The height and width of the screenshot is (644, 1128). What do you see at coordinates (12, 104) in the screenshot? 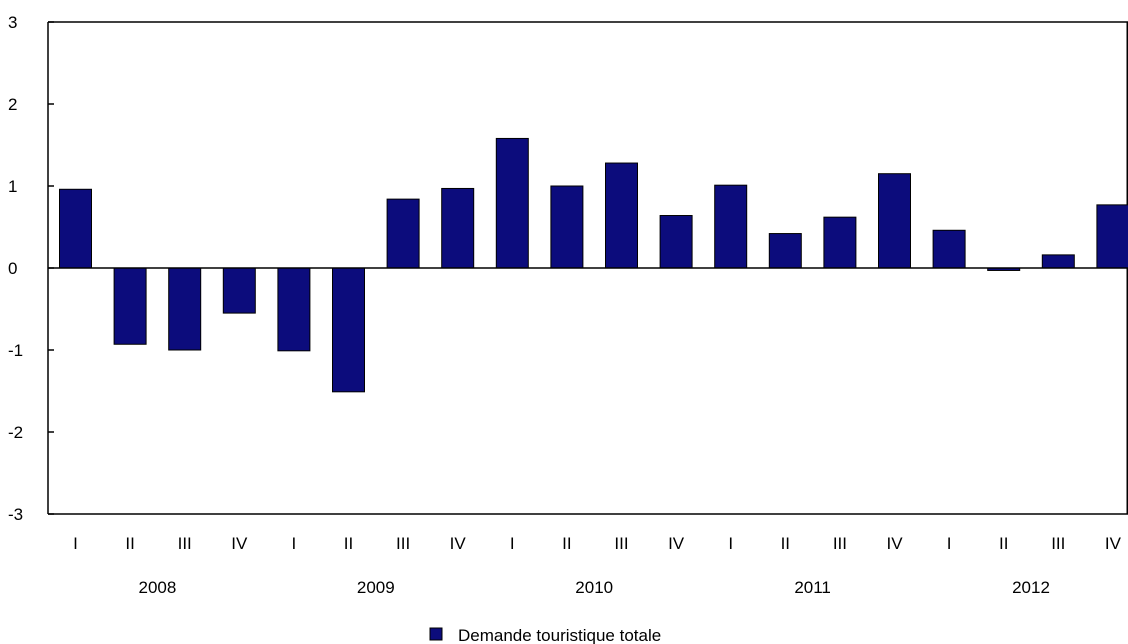
I see `y-tick-label: 2` at bounding box center [12, 104].